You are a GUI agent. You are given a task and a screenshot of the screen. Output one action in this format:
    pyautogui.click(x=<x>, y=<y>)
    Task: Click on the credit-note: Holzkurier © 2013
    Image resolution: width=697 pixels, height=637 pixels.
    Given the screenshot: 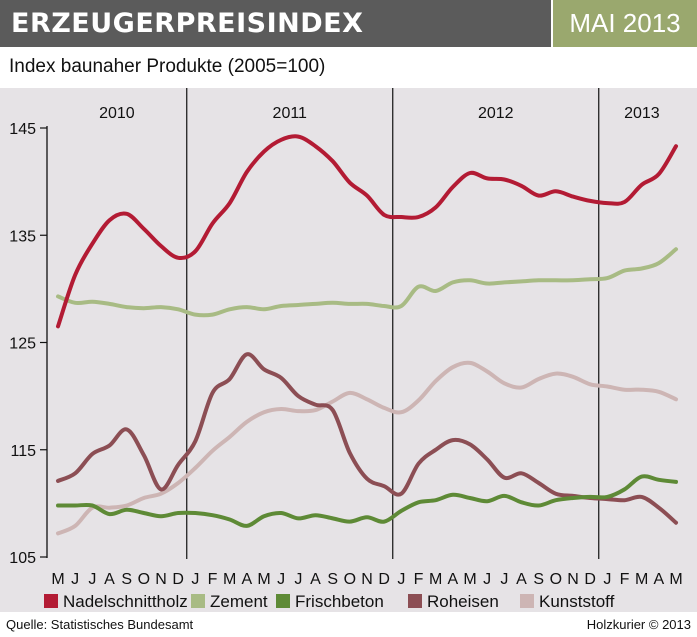 What is the action you would take?
    pyautogui.click(x=638, y=624)
    